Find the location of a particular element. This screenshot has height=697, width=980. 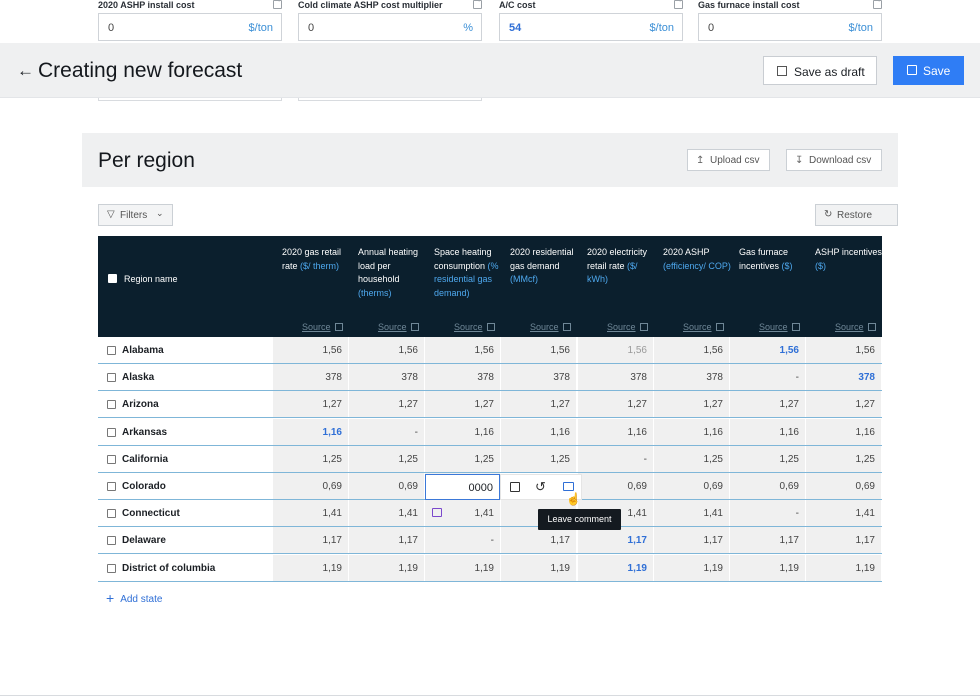

cost-input: 54 $/ton is located at coordinates (591, 27).